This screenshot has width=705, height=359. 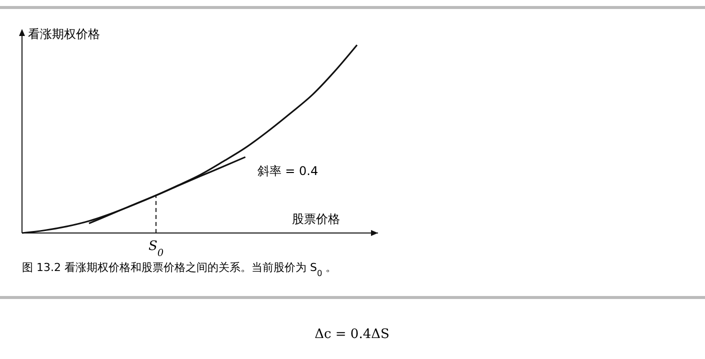 What do you see at coordinates (316, 219) in the screenshot?
I see `x-axis-title: 股票价格` at bounding box center [316, 219].